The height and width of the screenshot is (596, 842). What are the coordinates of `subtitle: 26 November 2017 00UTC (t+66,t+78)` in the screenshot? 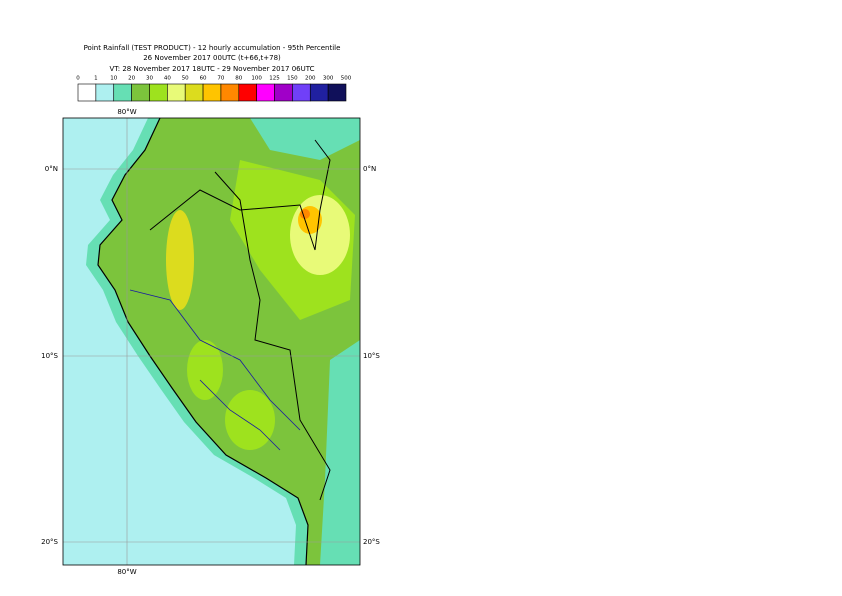 It's located at (212, 58).